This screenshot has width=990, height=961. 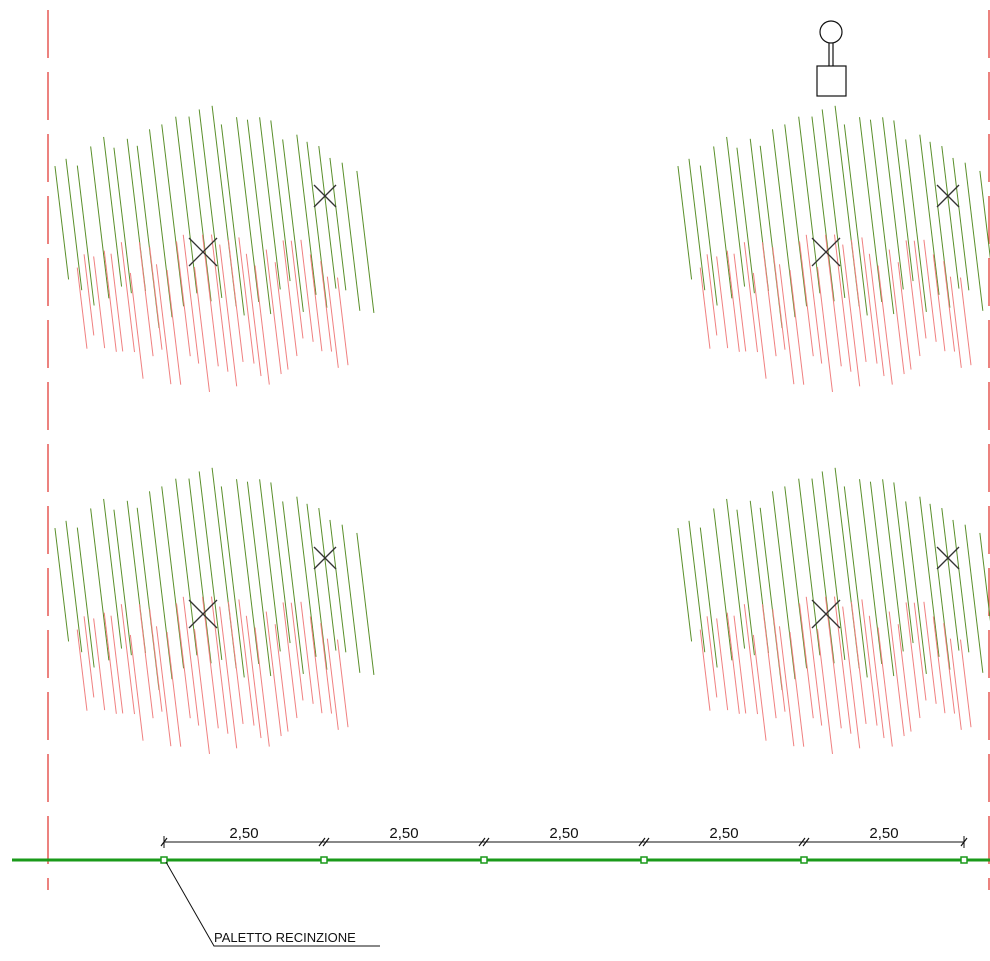 I want to click on post-label-leader, so click(x=272, y=904).